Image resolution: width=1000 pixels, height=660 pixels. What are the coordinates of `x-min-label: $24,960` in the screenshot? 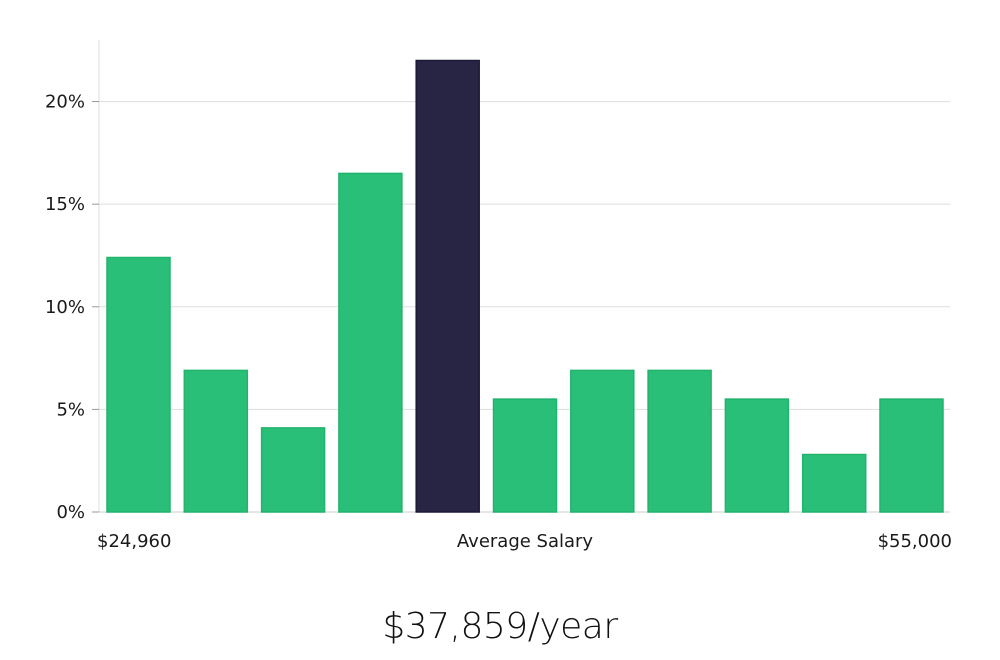 It's located at (134, 541).